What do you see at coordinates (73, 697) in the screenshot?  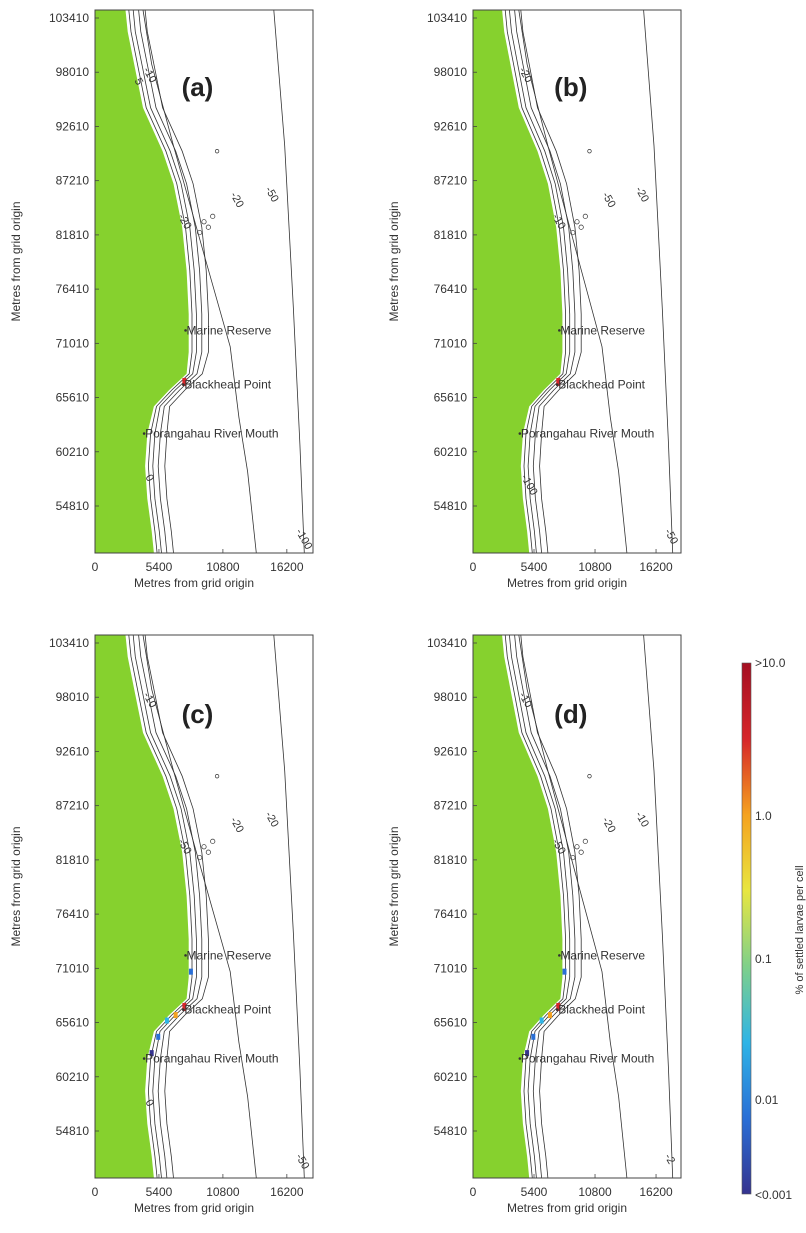 I see `y-tick-label: 98010` at bounding box center [73, 697].